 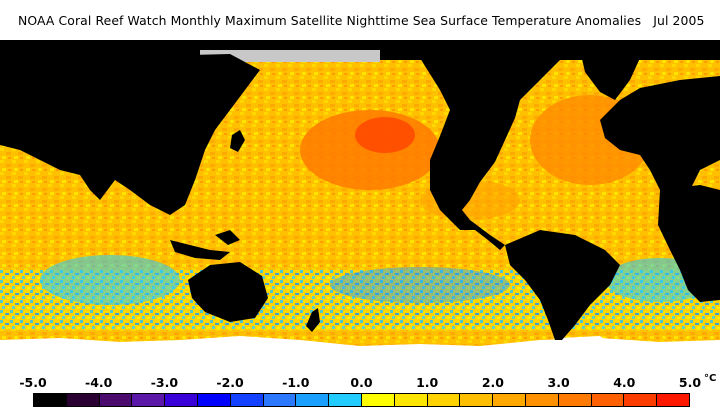 I want to click on eurasia, so click(x=660, y=138).